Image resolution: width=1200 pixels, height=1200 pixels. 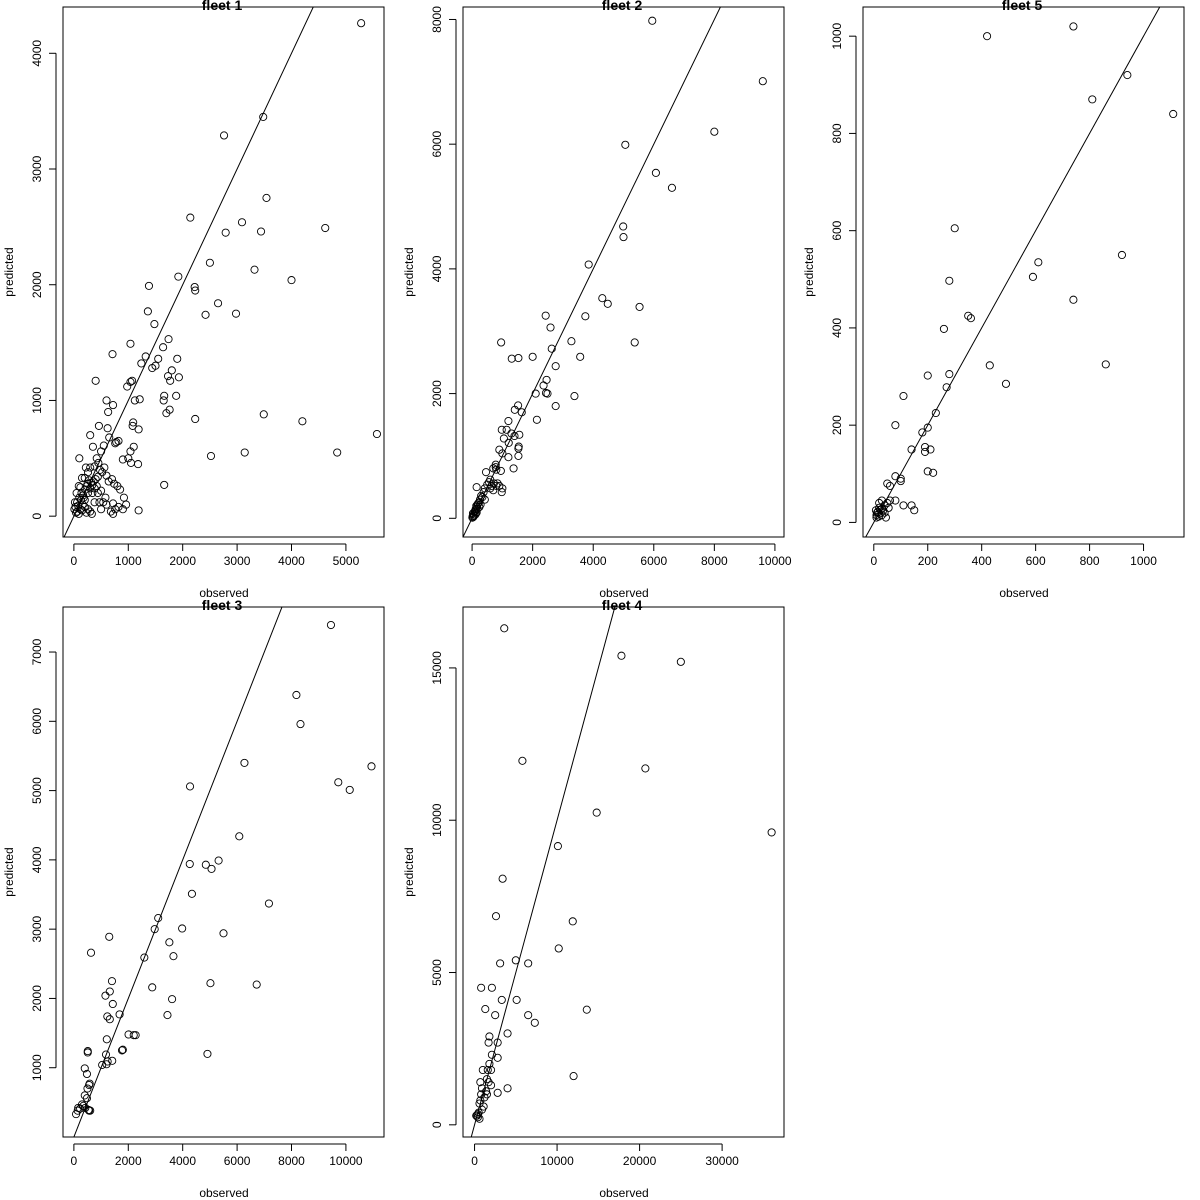 What do you see at coordinates (714, 561) in the screenshot?
I see `x-tick-label: 8000` at bounding box center [714, 561].